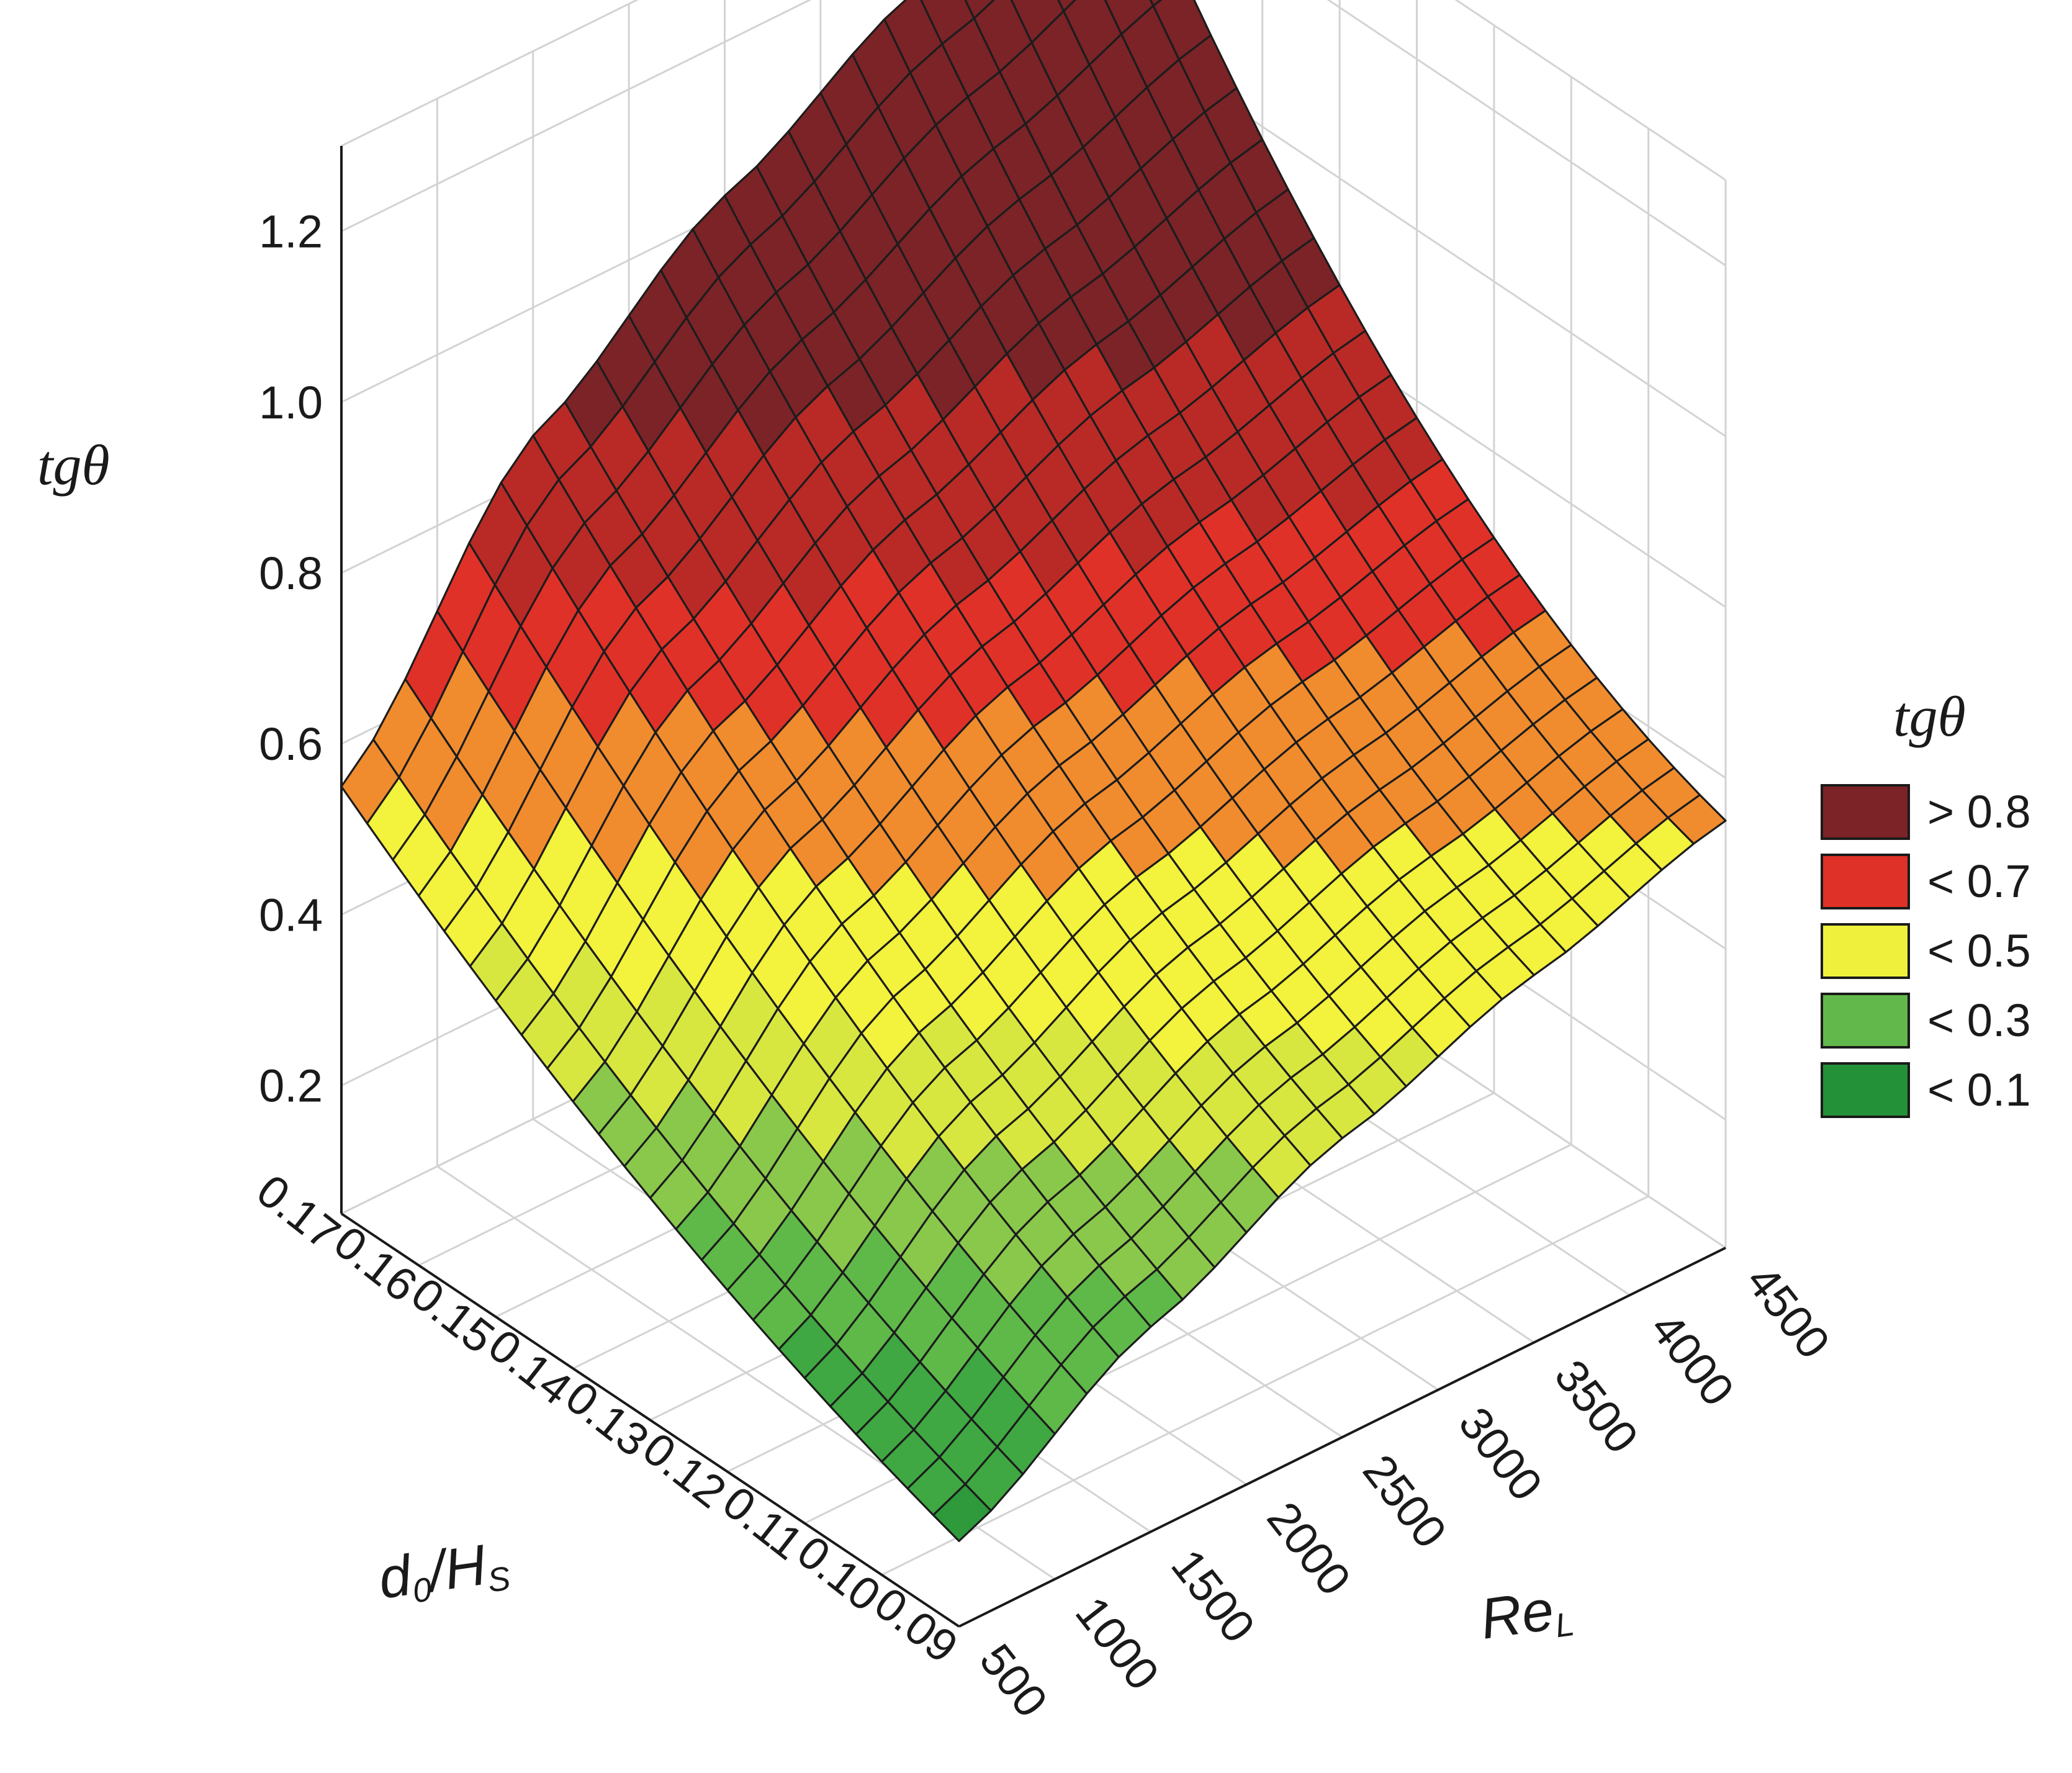 The height and width of the screenshot is (1773, 2072). I want to click on legend-item: < 0.7, so click(1926, 881).